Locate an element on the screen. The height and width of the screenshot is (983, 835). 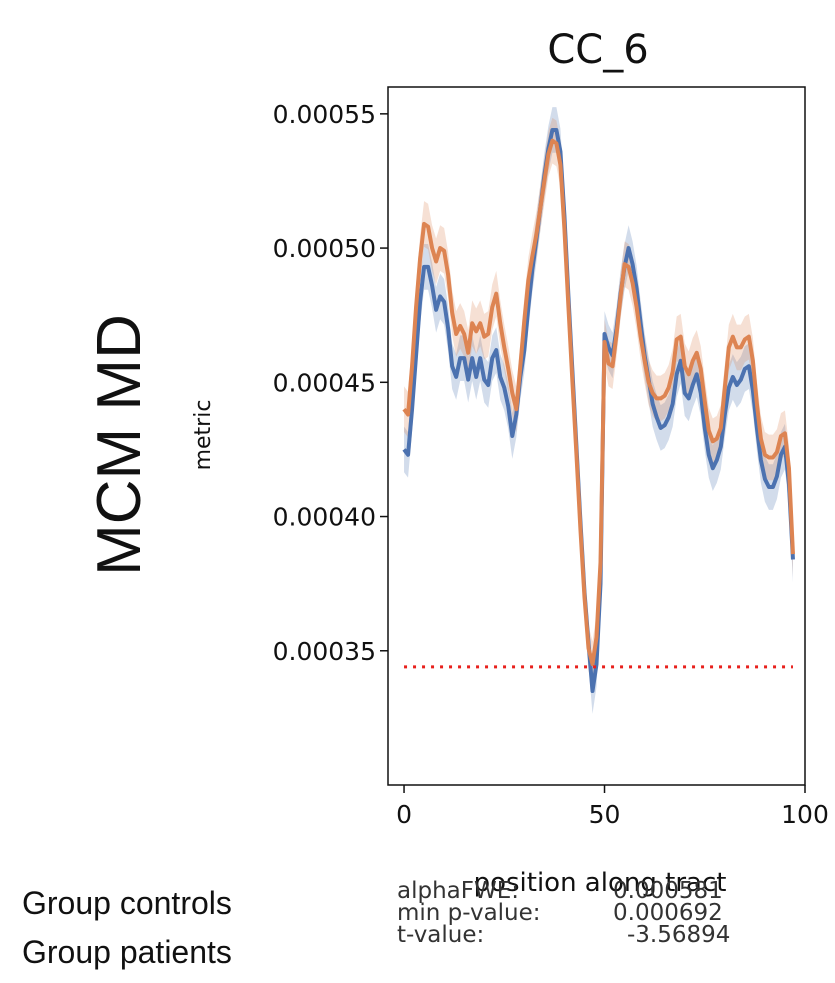
y-tick-label: 0.00055 is located at coordinates (324, 114).